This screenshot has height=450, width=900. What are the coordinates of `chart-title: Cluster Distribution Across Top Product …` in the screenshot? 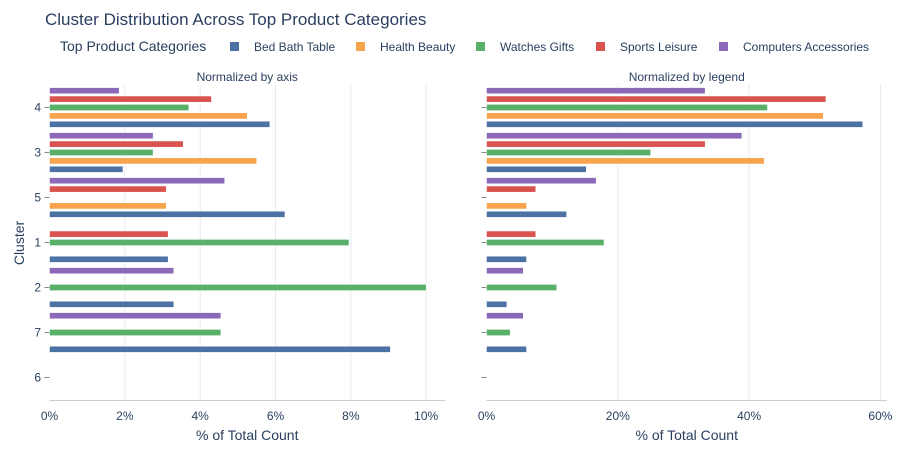 It's located at (235, 19).